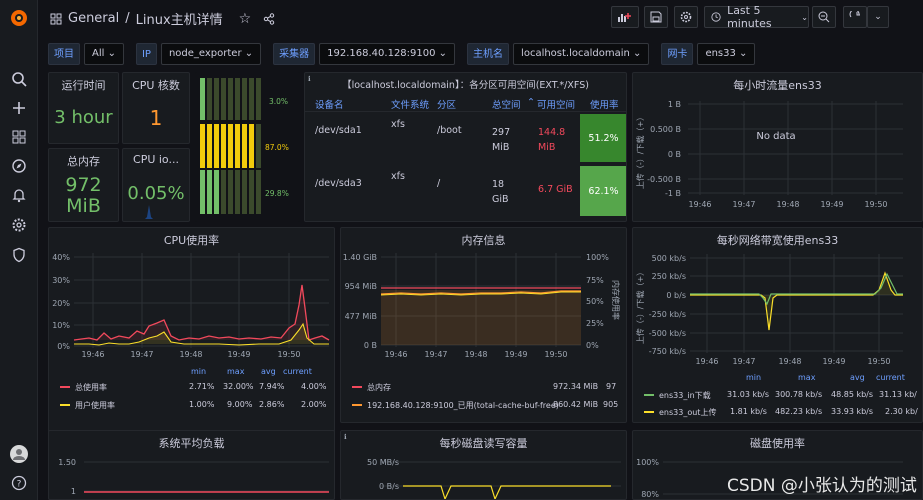 This screenshot has width=923, height=500. Describe the element at coordinates (91, 387) in the screenshot. I see `legend-item-total: 总使用率` at that location.